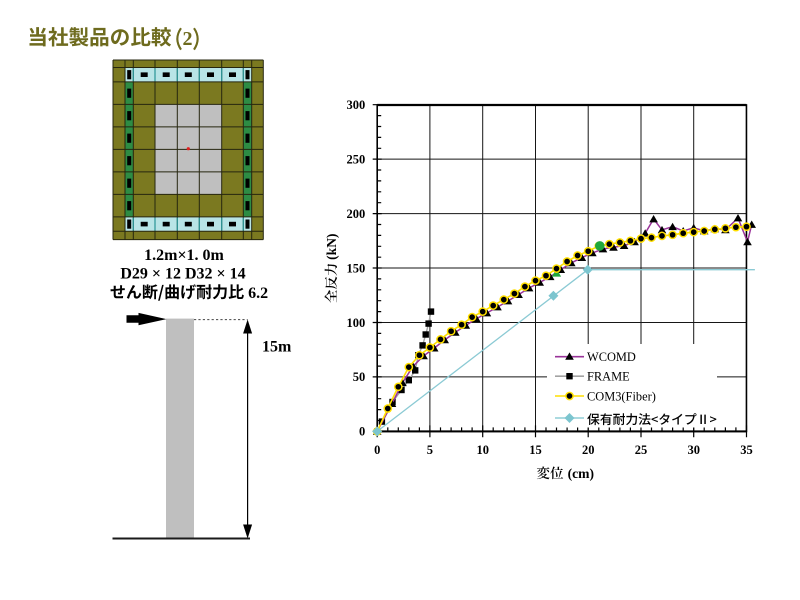 This screenshot has width=800, height=600. Describe the element at coordinates (355, 268) in the screenshot. I see `svg-text: 150` at that location.